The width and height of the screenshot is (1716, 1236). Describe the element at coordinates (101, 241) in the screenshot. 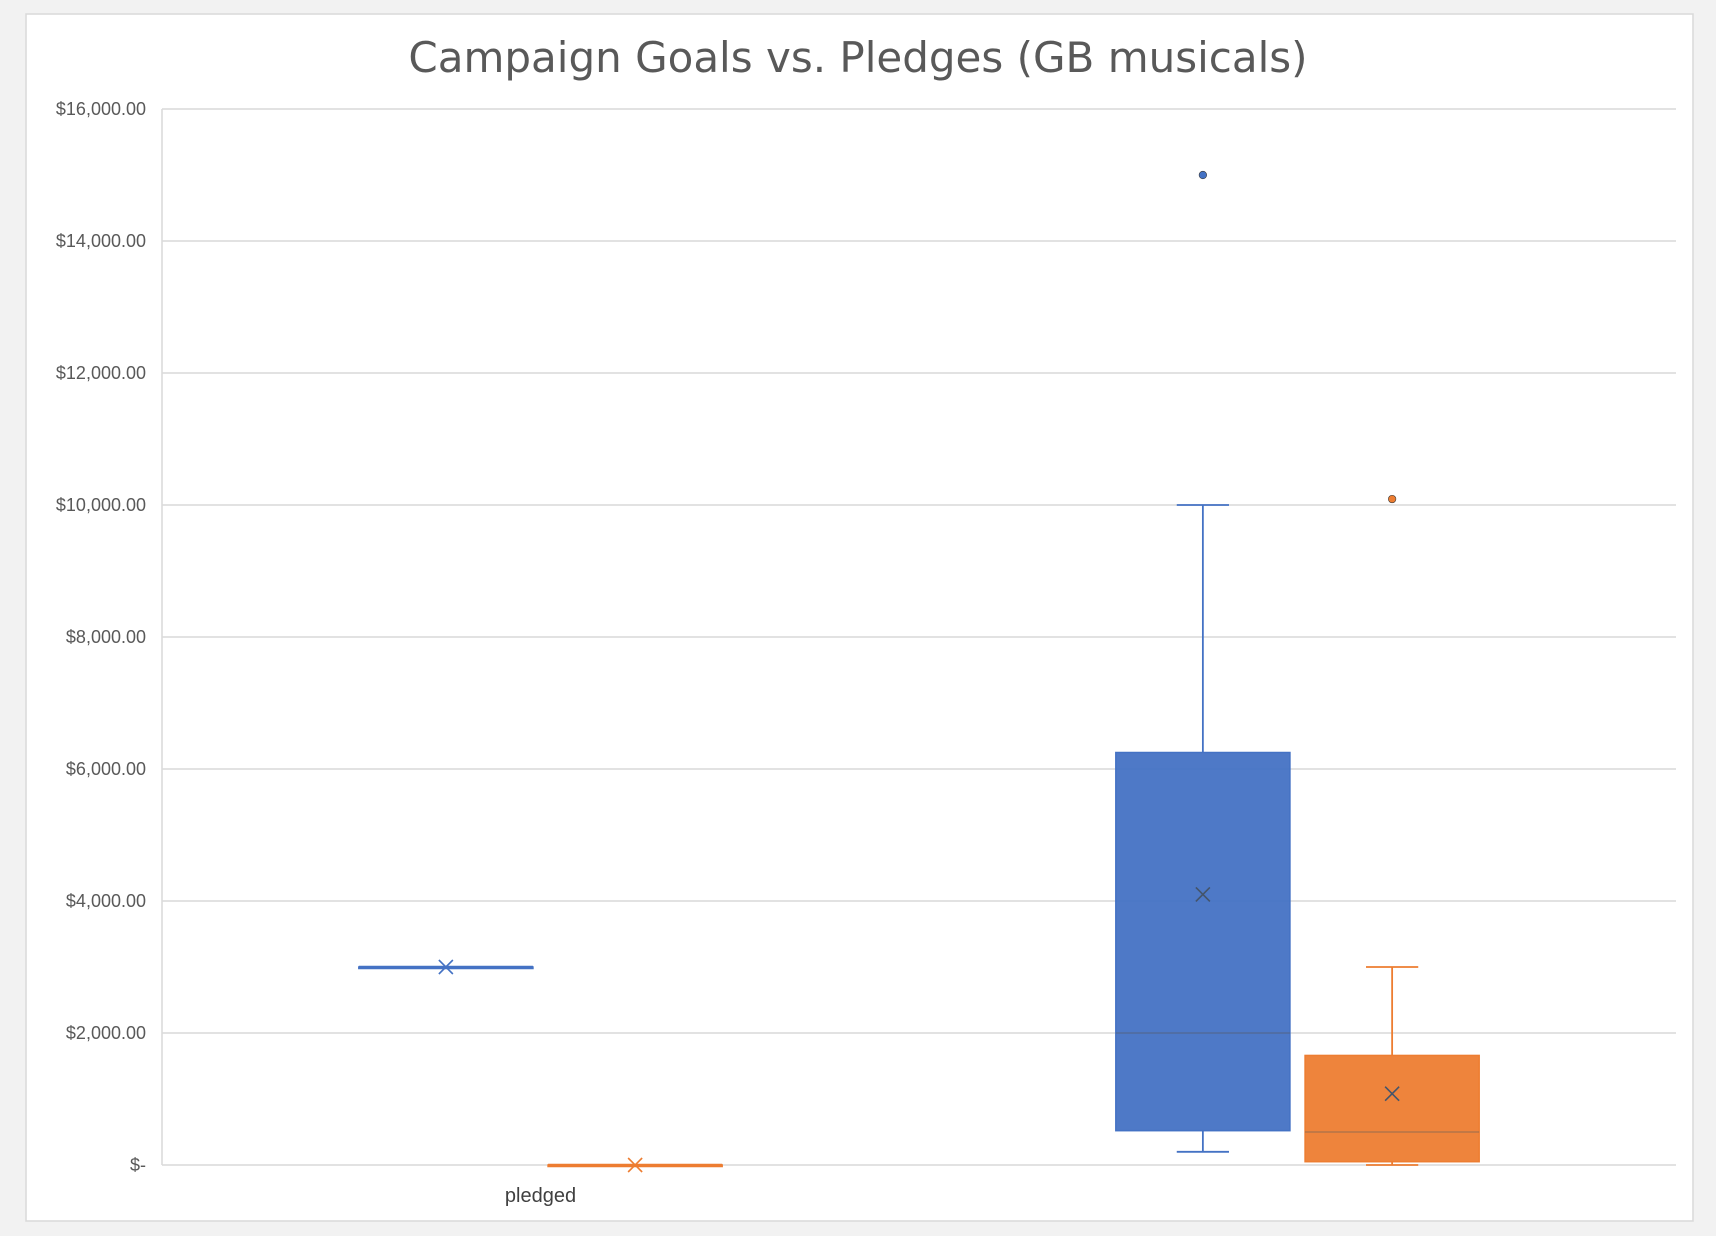

I see `y-tick-label: $14,000.00` at that location.